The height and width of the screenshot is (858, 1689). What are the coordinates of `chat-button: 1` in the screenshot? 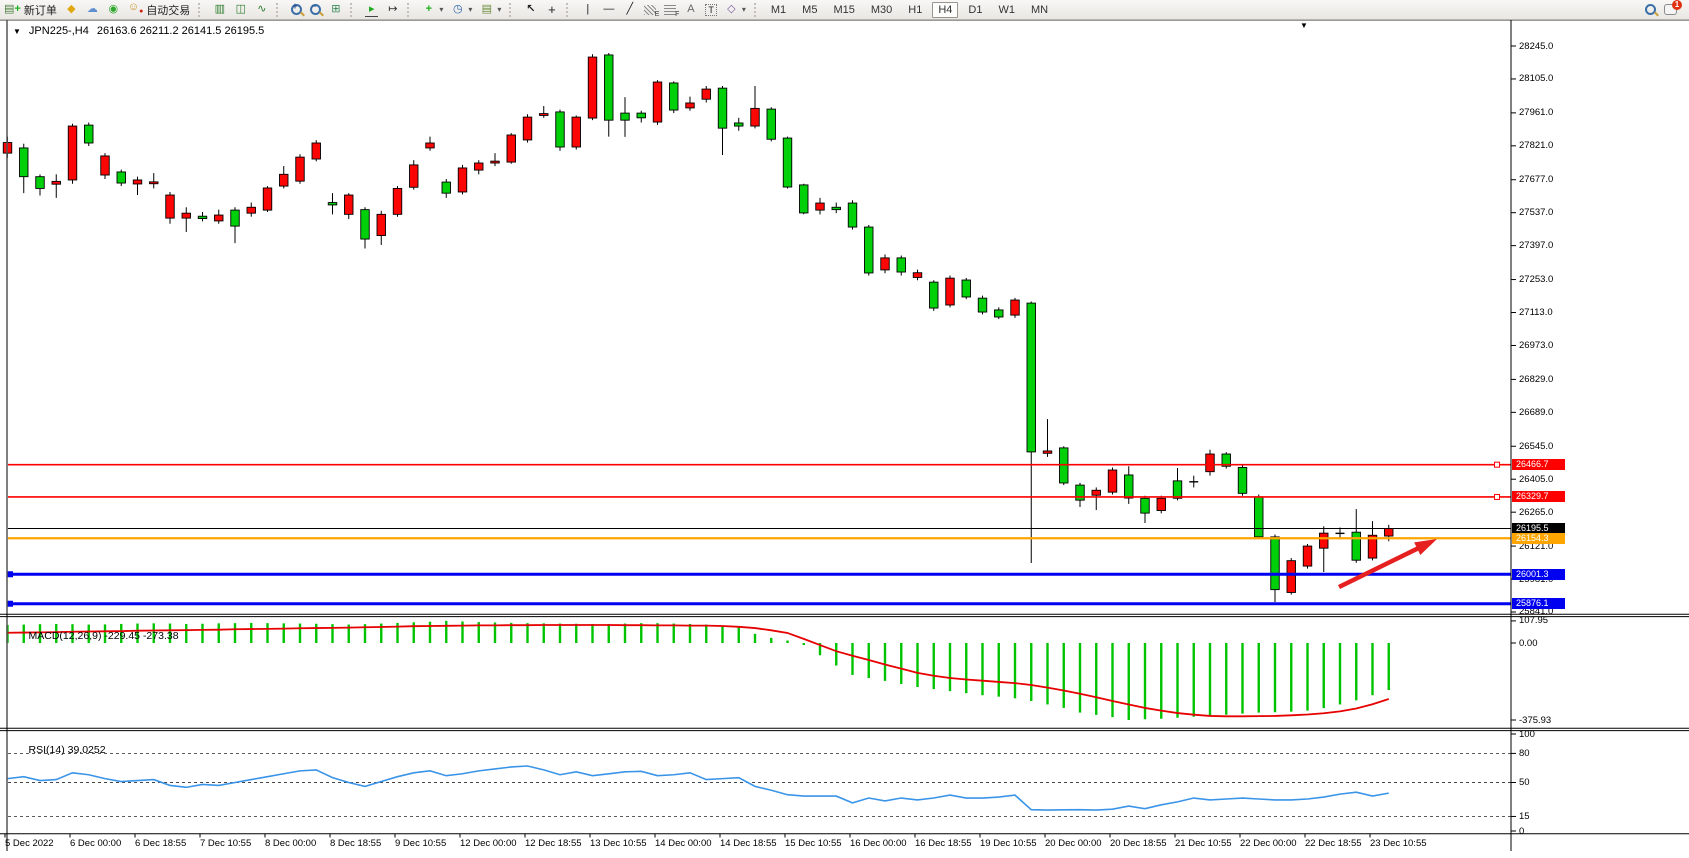 It's located at (1671, 9).